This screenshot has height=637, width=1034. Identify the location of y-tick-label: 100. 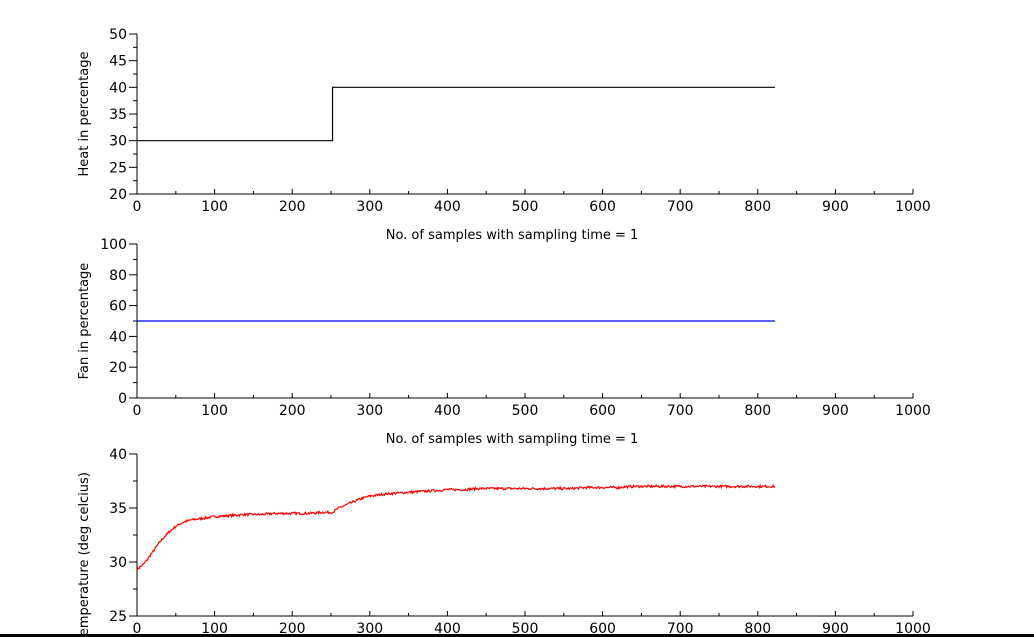
(113, 245).